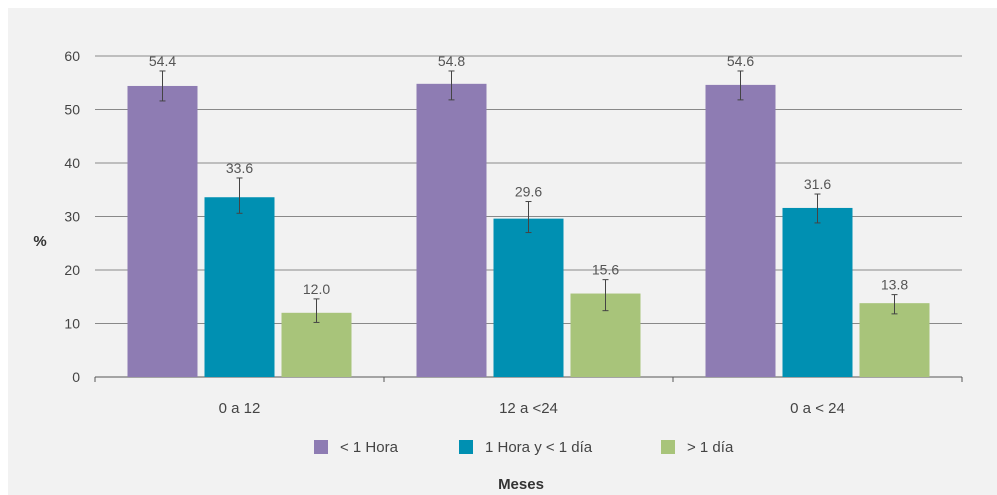  I want to click on y-tick-label: 10, so click(72, 324).